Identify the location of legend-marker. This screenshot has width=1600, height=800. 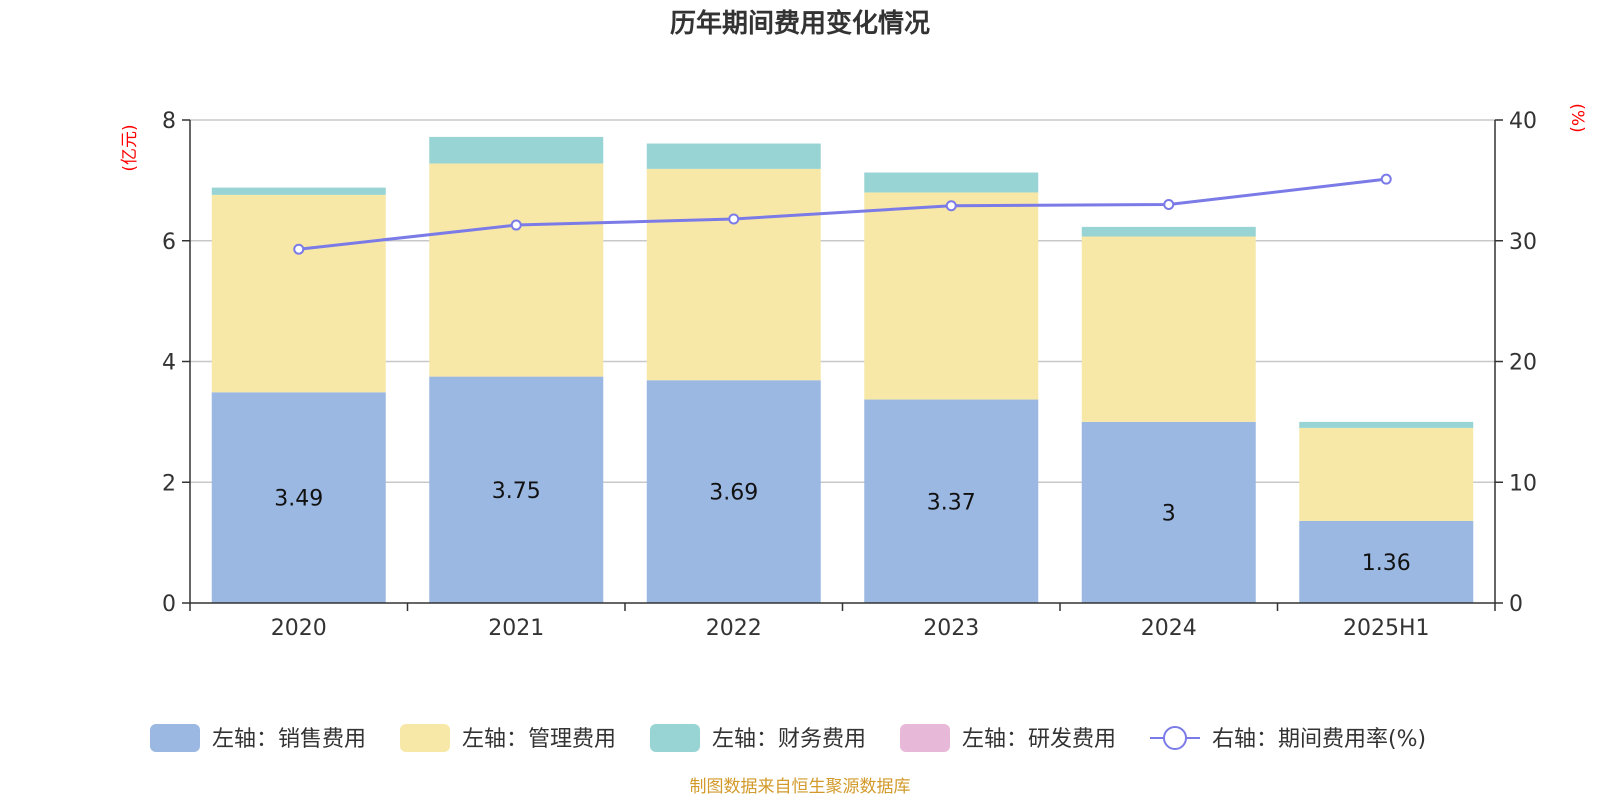
(1175, 738).